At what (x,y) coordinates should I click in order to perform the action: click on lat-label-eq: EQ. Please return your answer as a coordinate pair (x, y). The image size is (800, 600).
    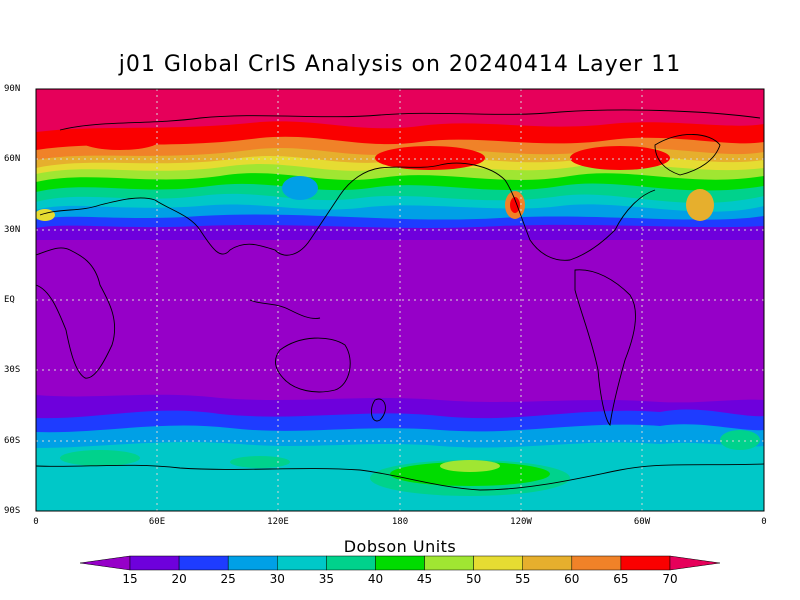
    Looking at the image, I should click on (9, 300).